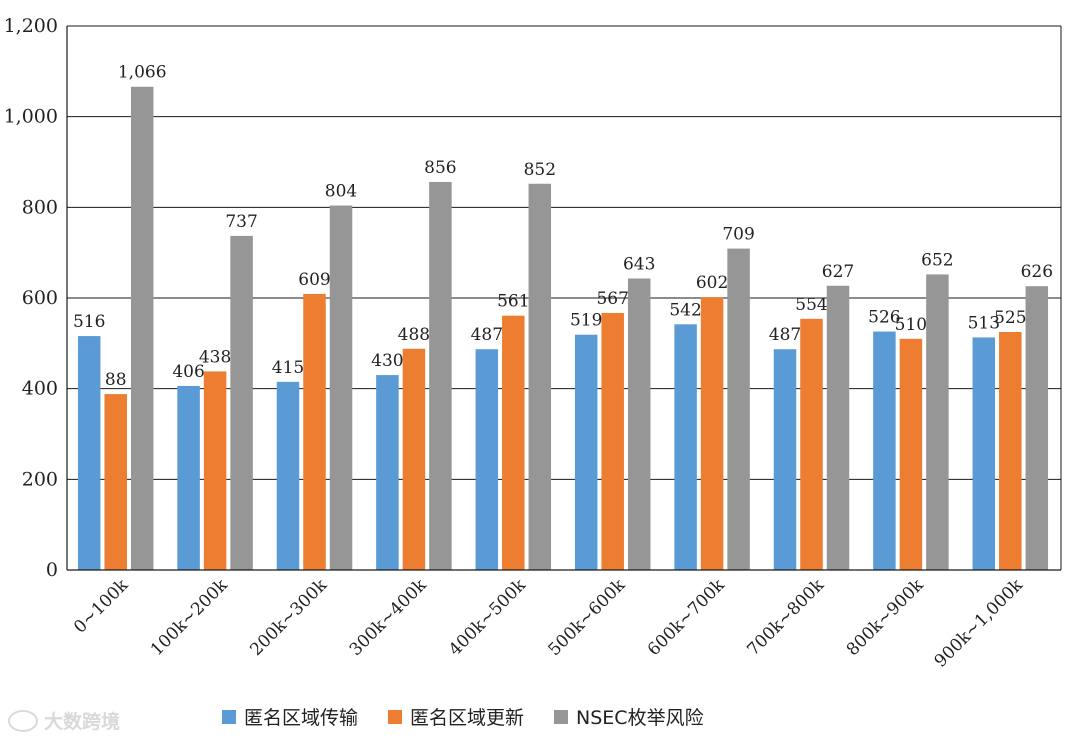 This screenshot has width=1080, height=741. What do you see at coordinates (640, 718) in the screenshot?
I see `legend-label-series-3: NSEC枚举风险` at bounding box center [640, 718].